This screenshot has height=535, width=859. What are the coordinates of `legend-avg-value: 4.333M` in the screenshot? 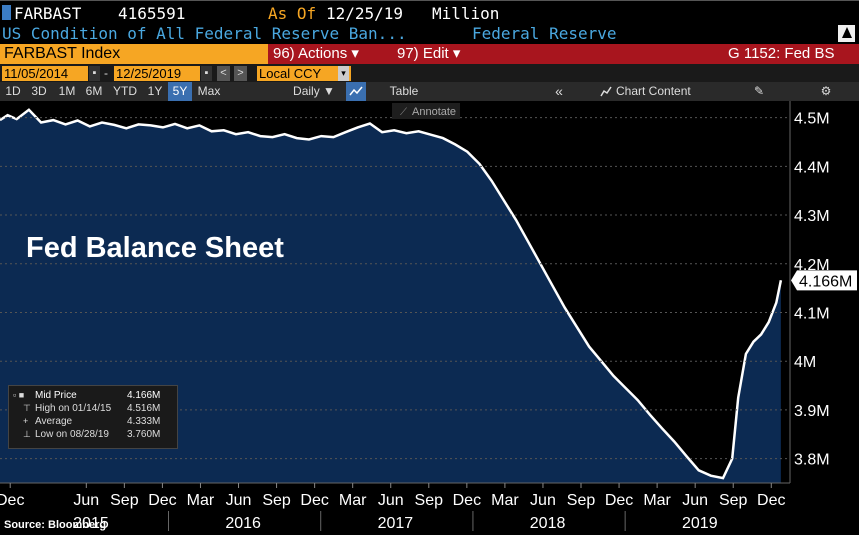 It's located at (144, 421).